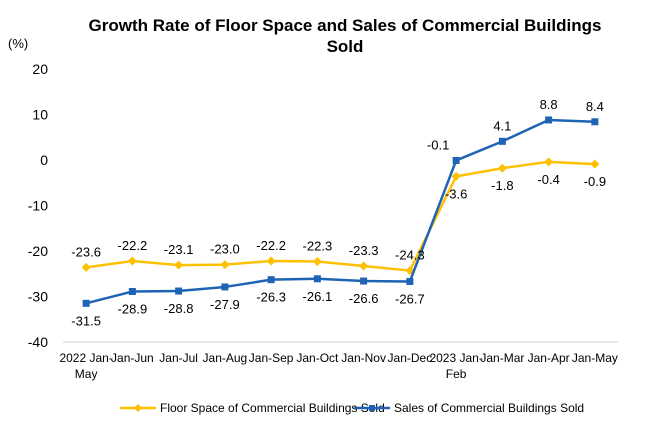 The height and width of the screenshot is (440, 660). What do you see at coordinates (595, 106) in the screenshot?
I see `data-label-sales: 8.4` at bounding box center [595, 106].